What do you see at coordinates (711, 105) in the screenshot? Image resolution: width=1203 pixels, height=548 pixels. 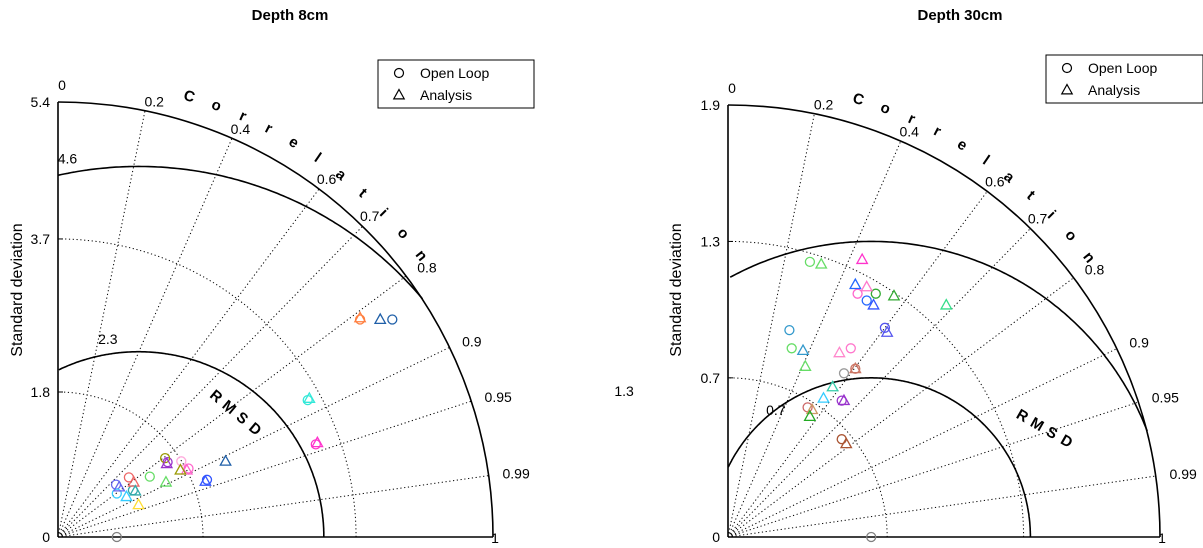 I see `y-tick-label: 1.9` at bounding box center [711, 105].